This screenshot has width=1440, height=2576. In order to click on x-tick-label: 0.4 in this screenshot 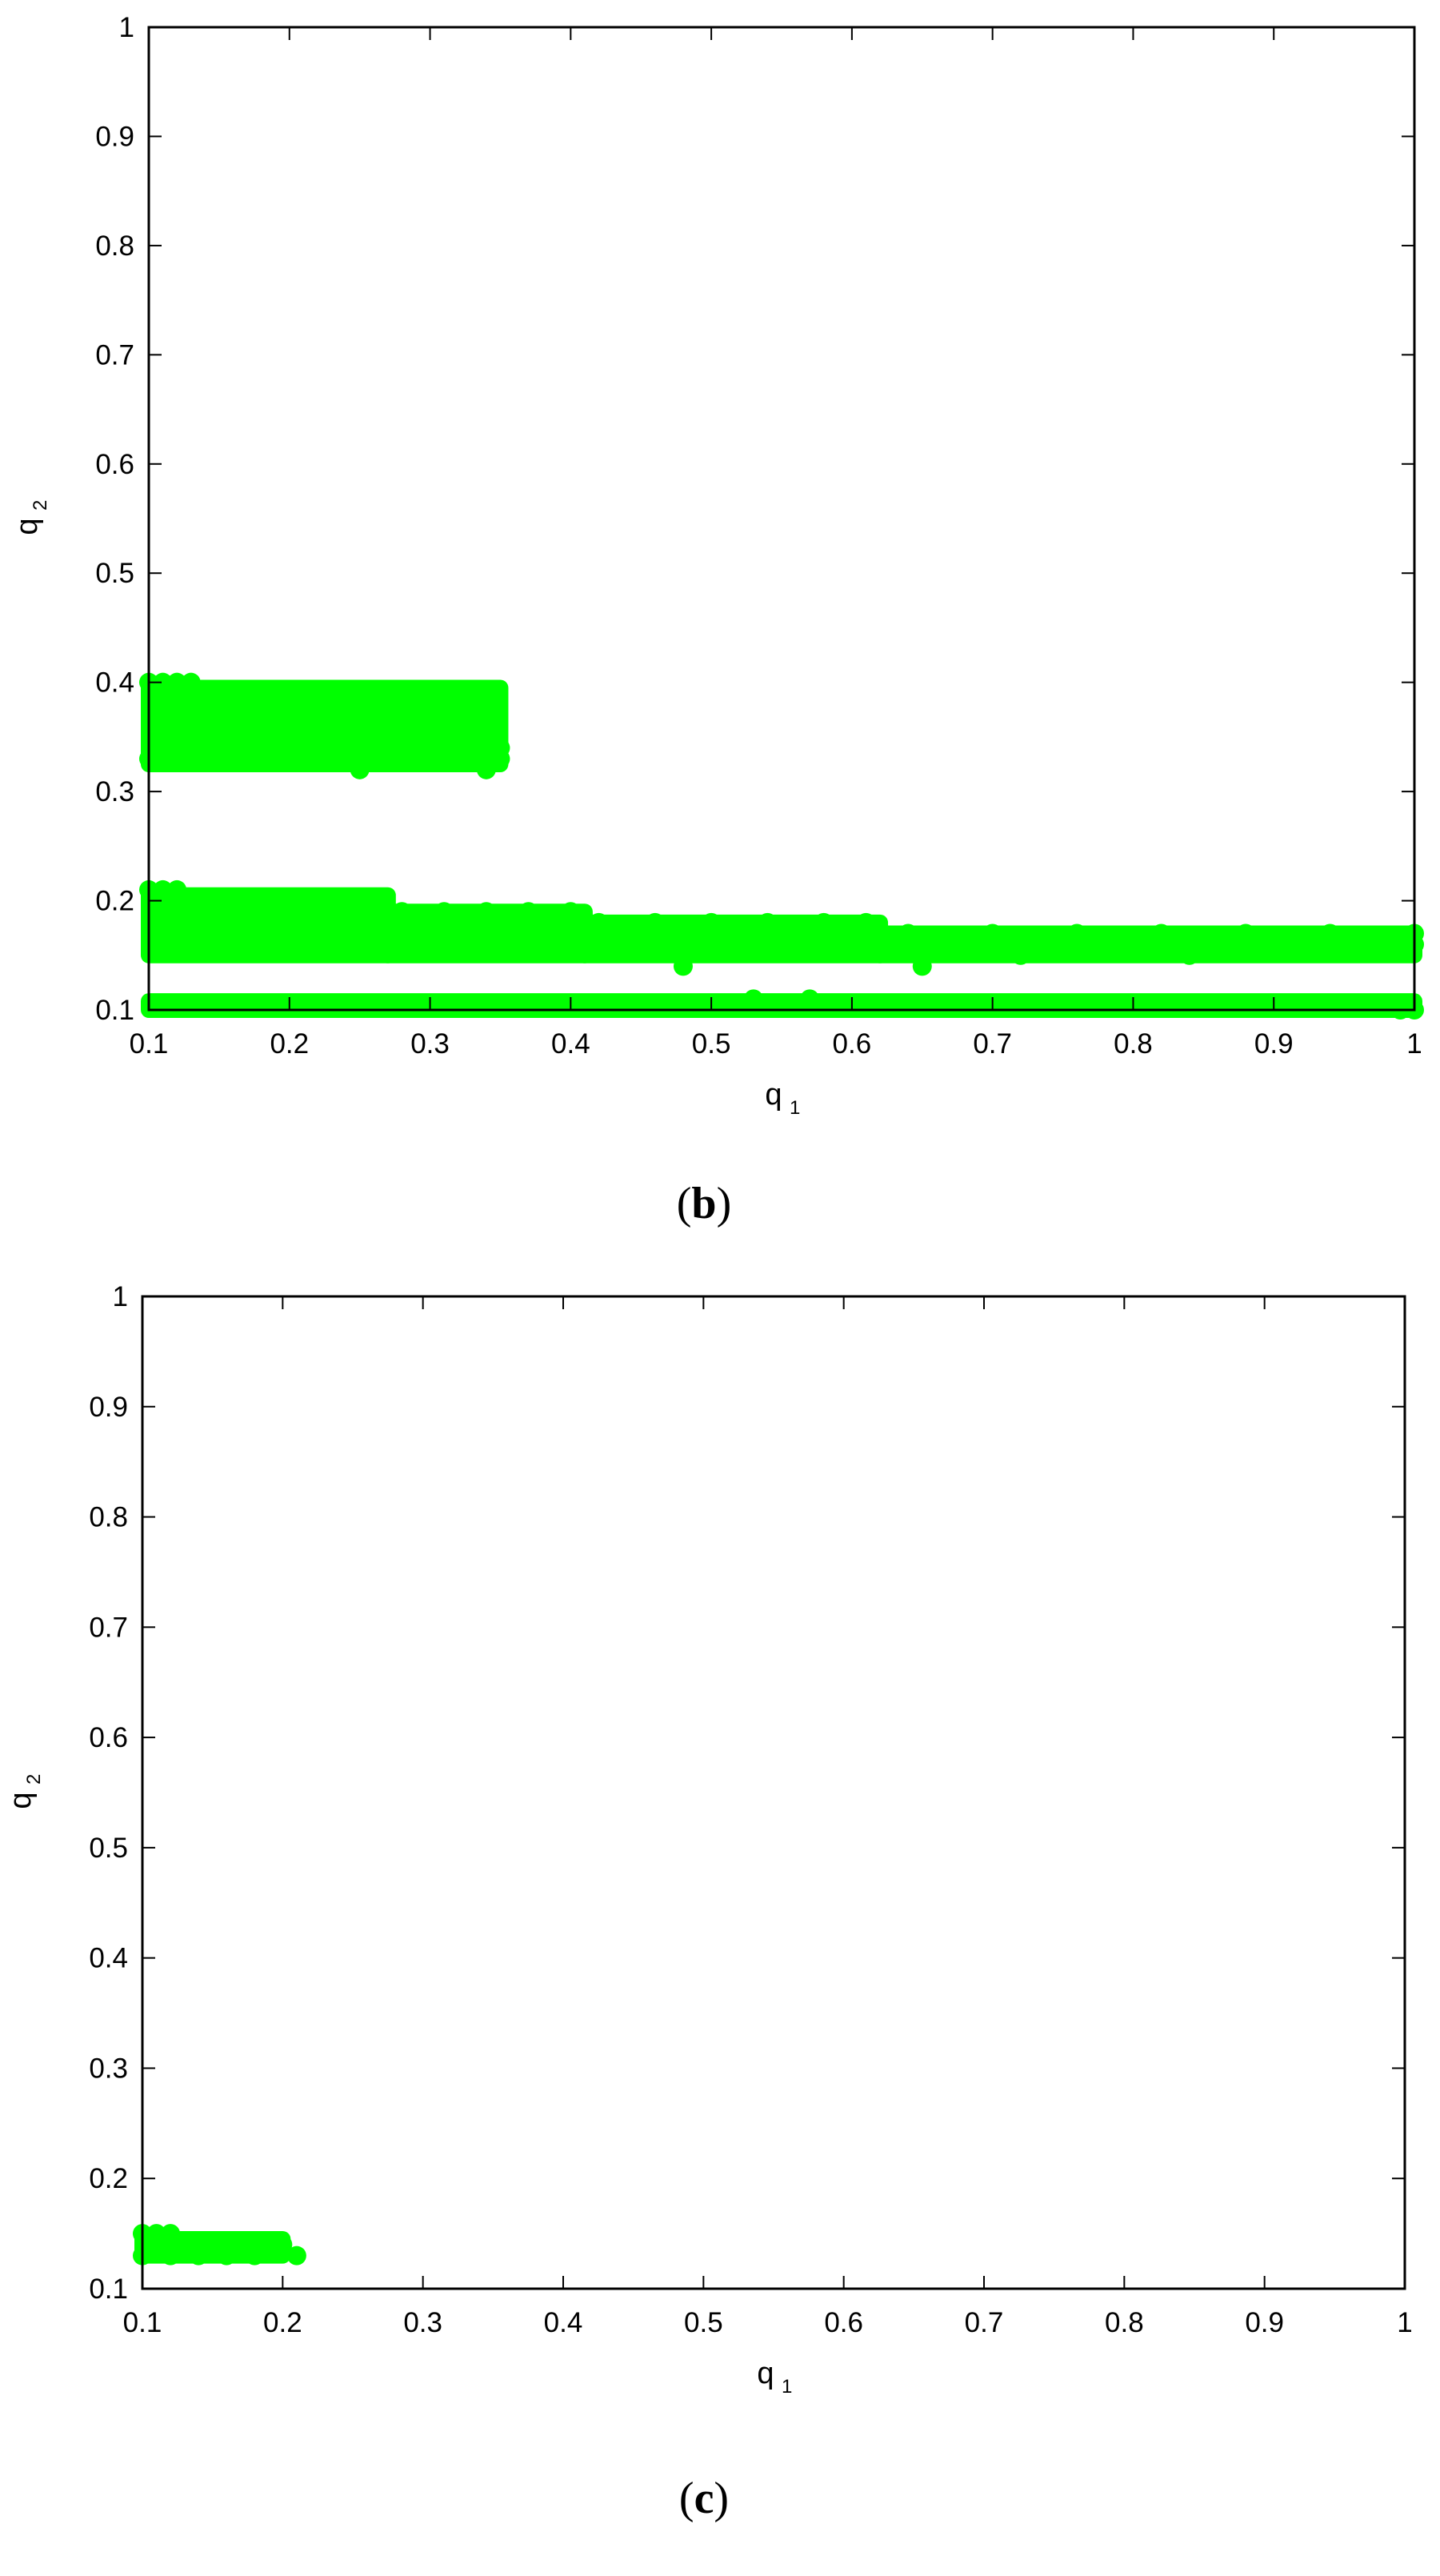, I will do `click(563, 2322)`.